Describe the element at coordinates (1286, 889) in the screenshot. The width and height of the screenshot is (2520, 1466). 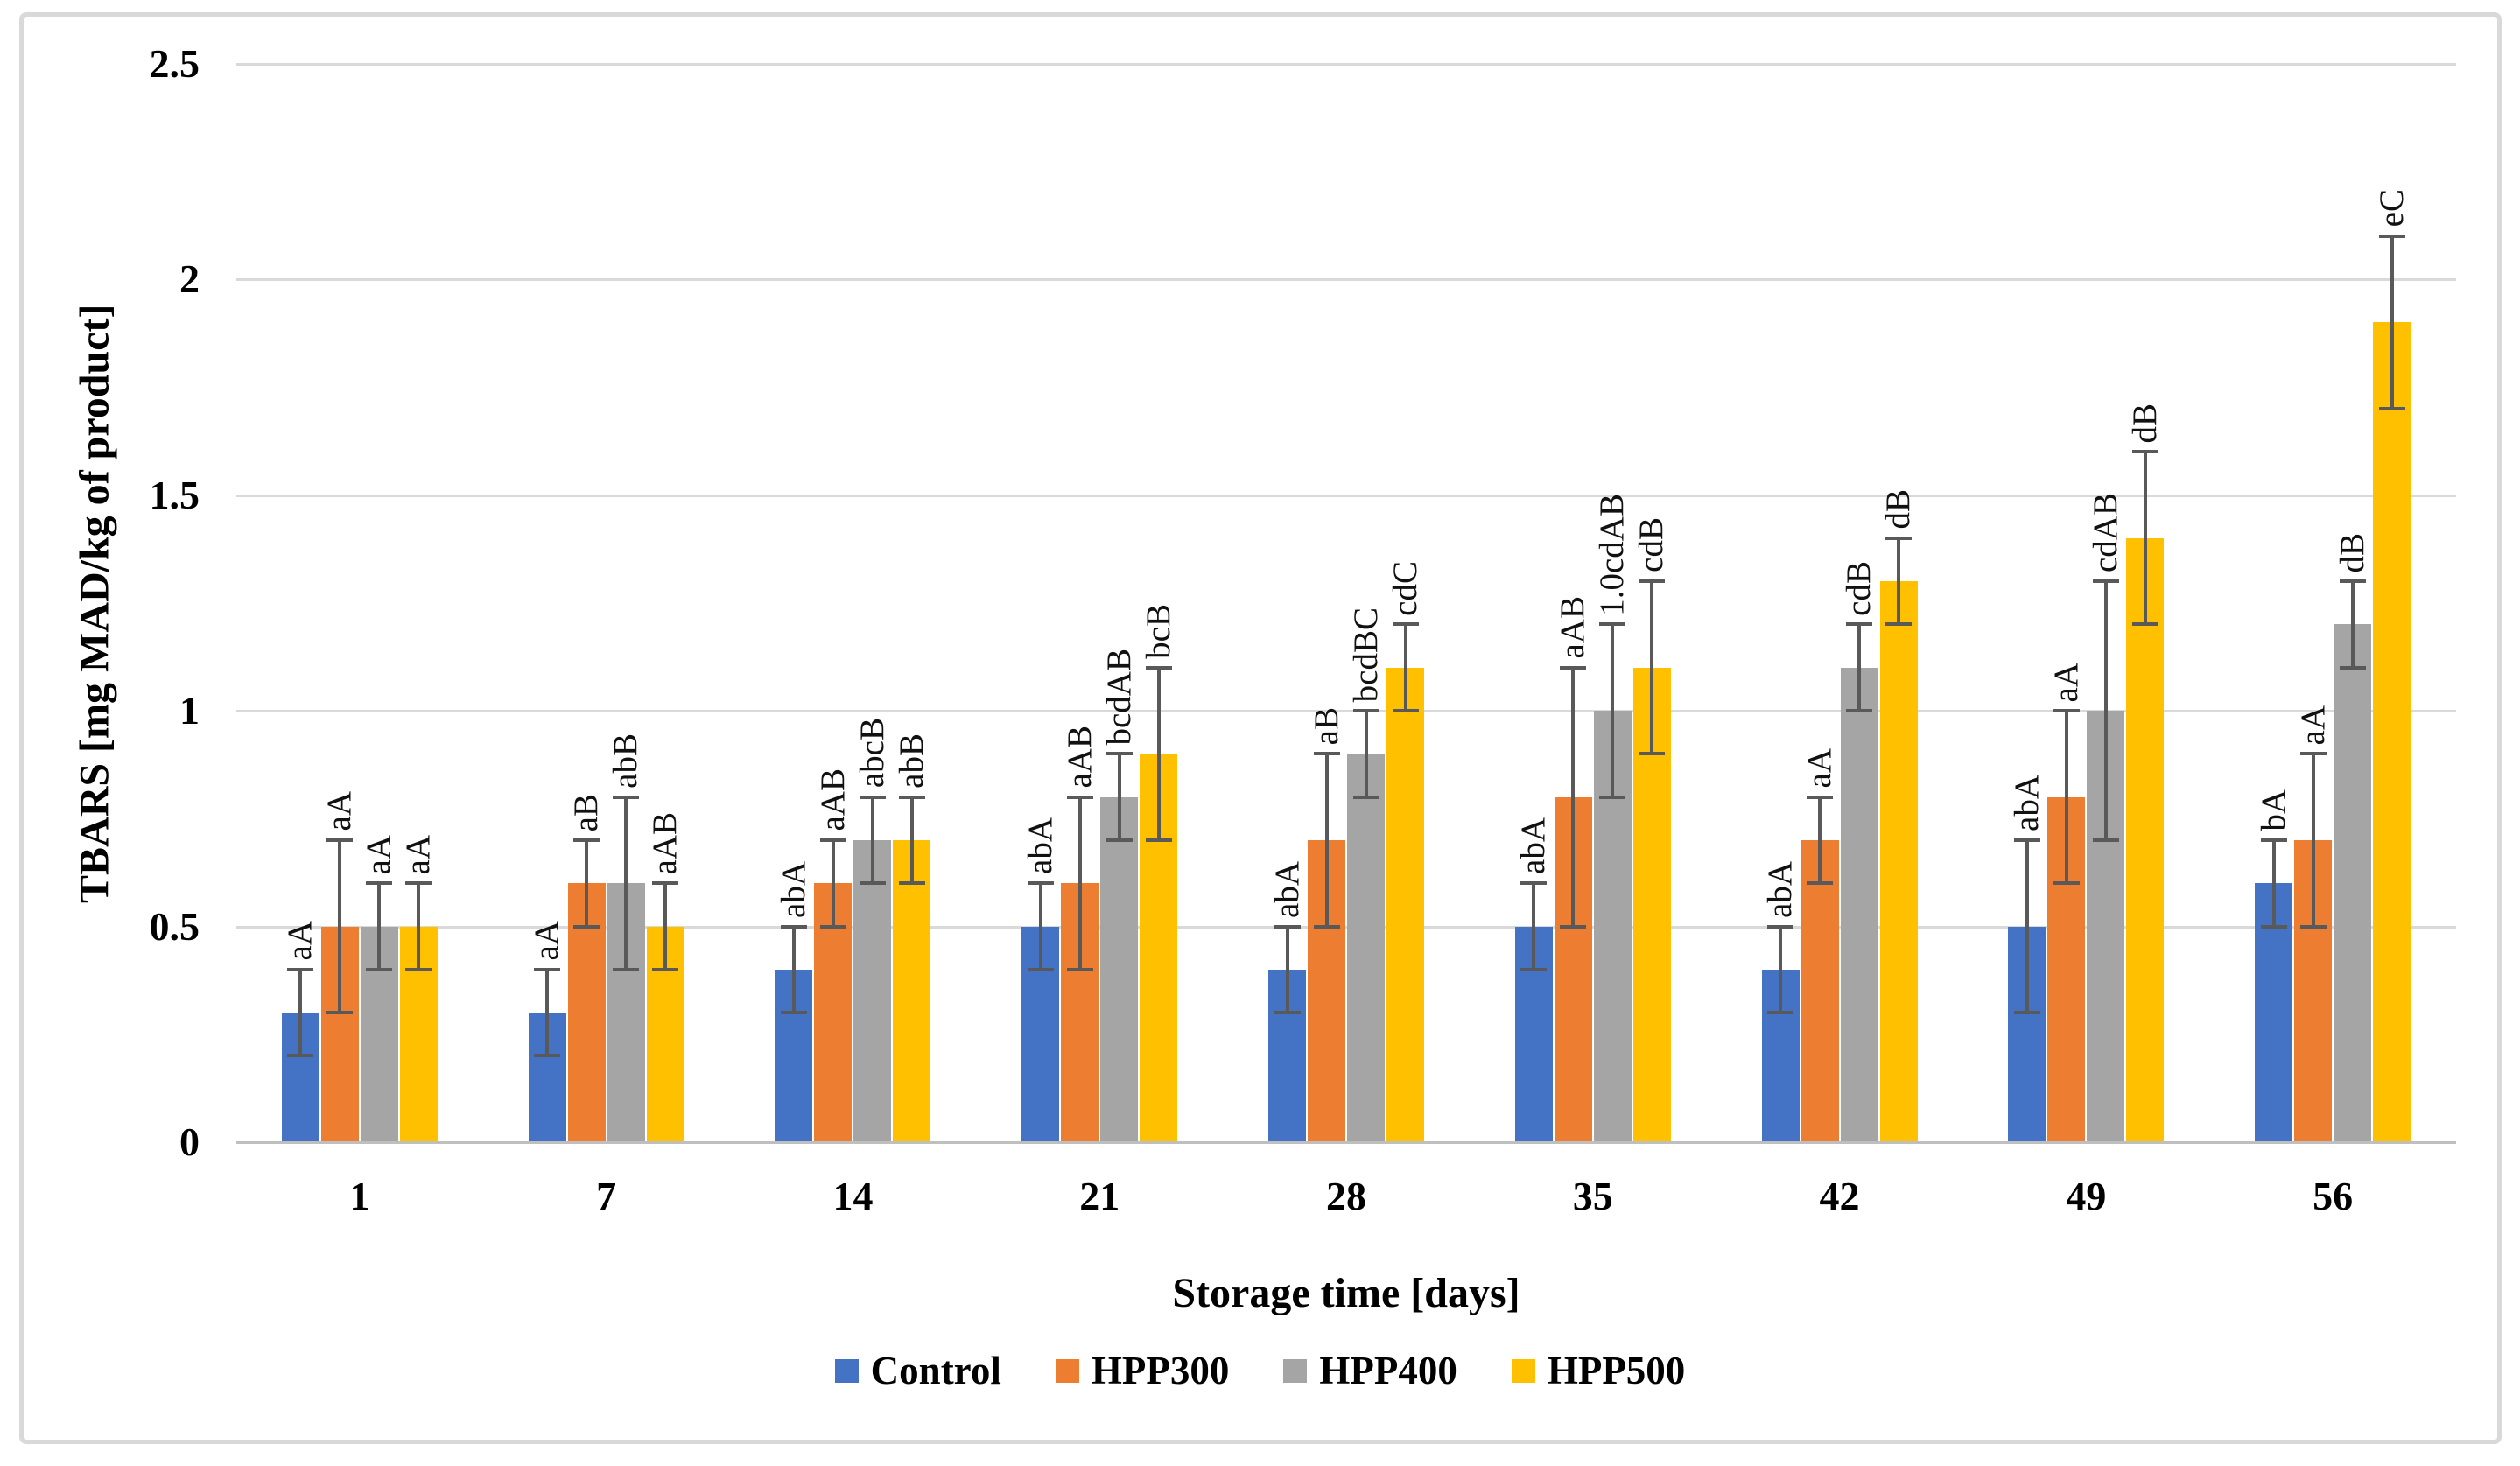
I see `significance-label-Control-day28: abA` at that location.